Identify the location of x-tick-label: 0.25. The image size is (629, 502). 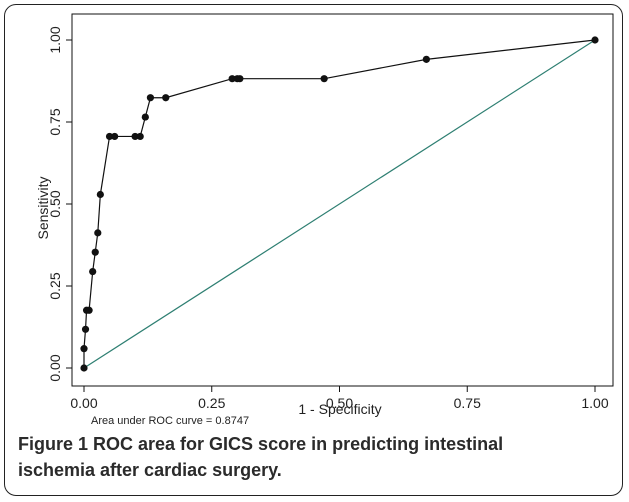
(211, 403).